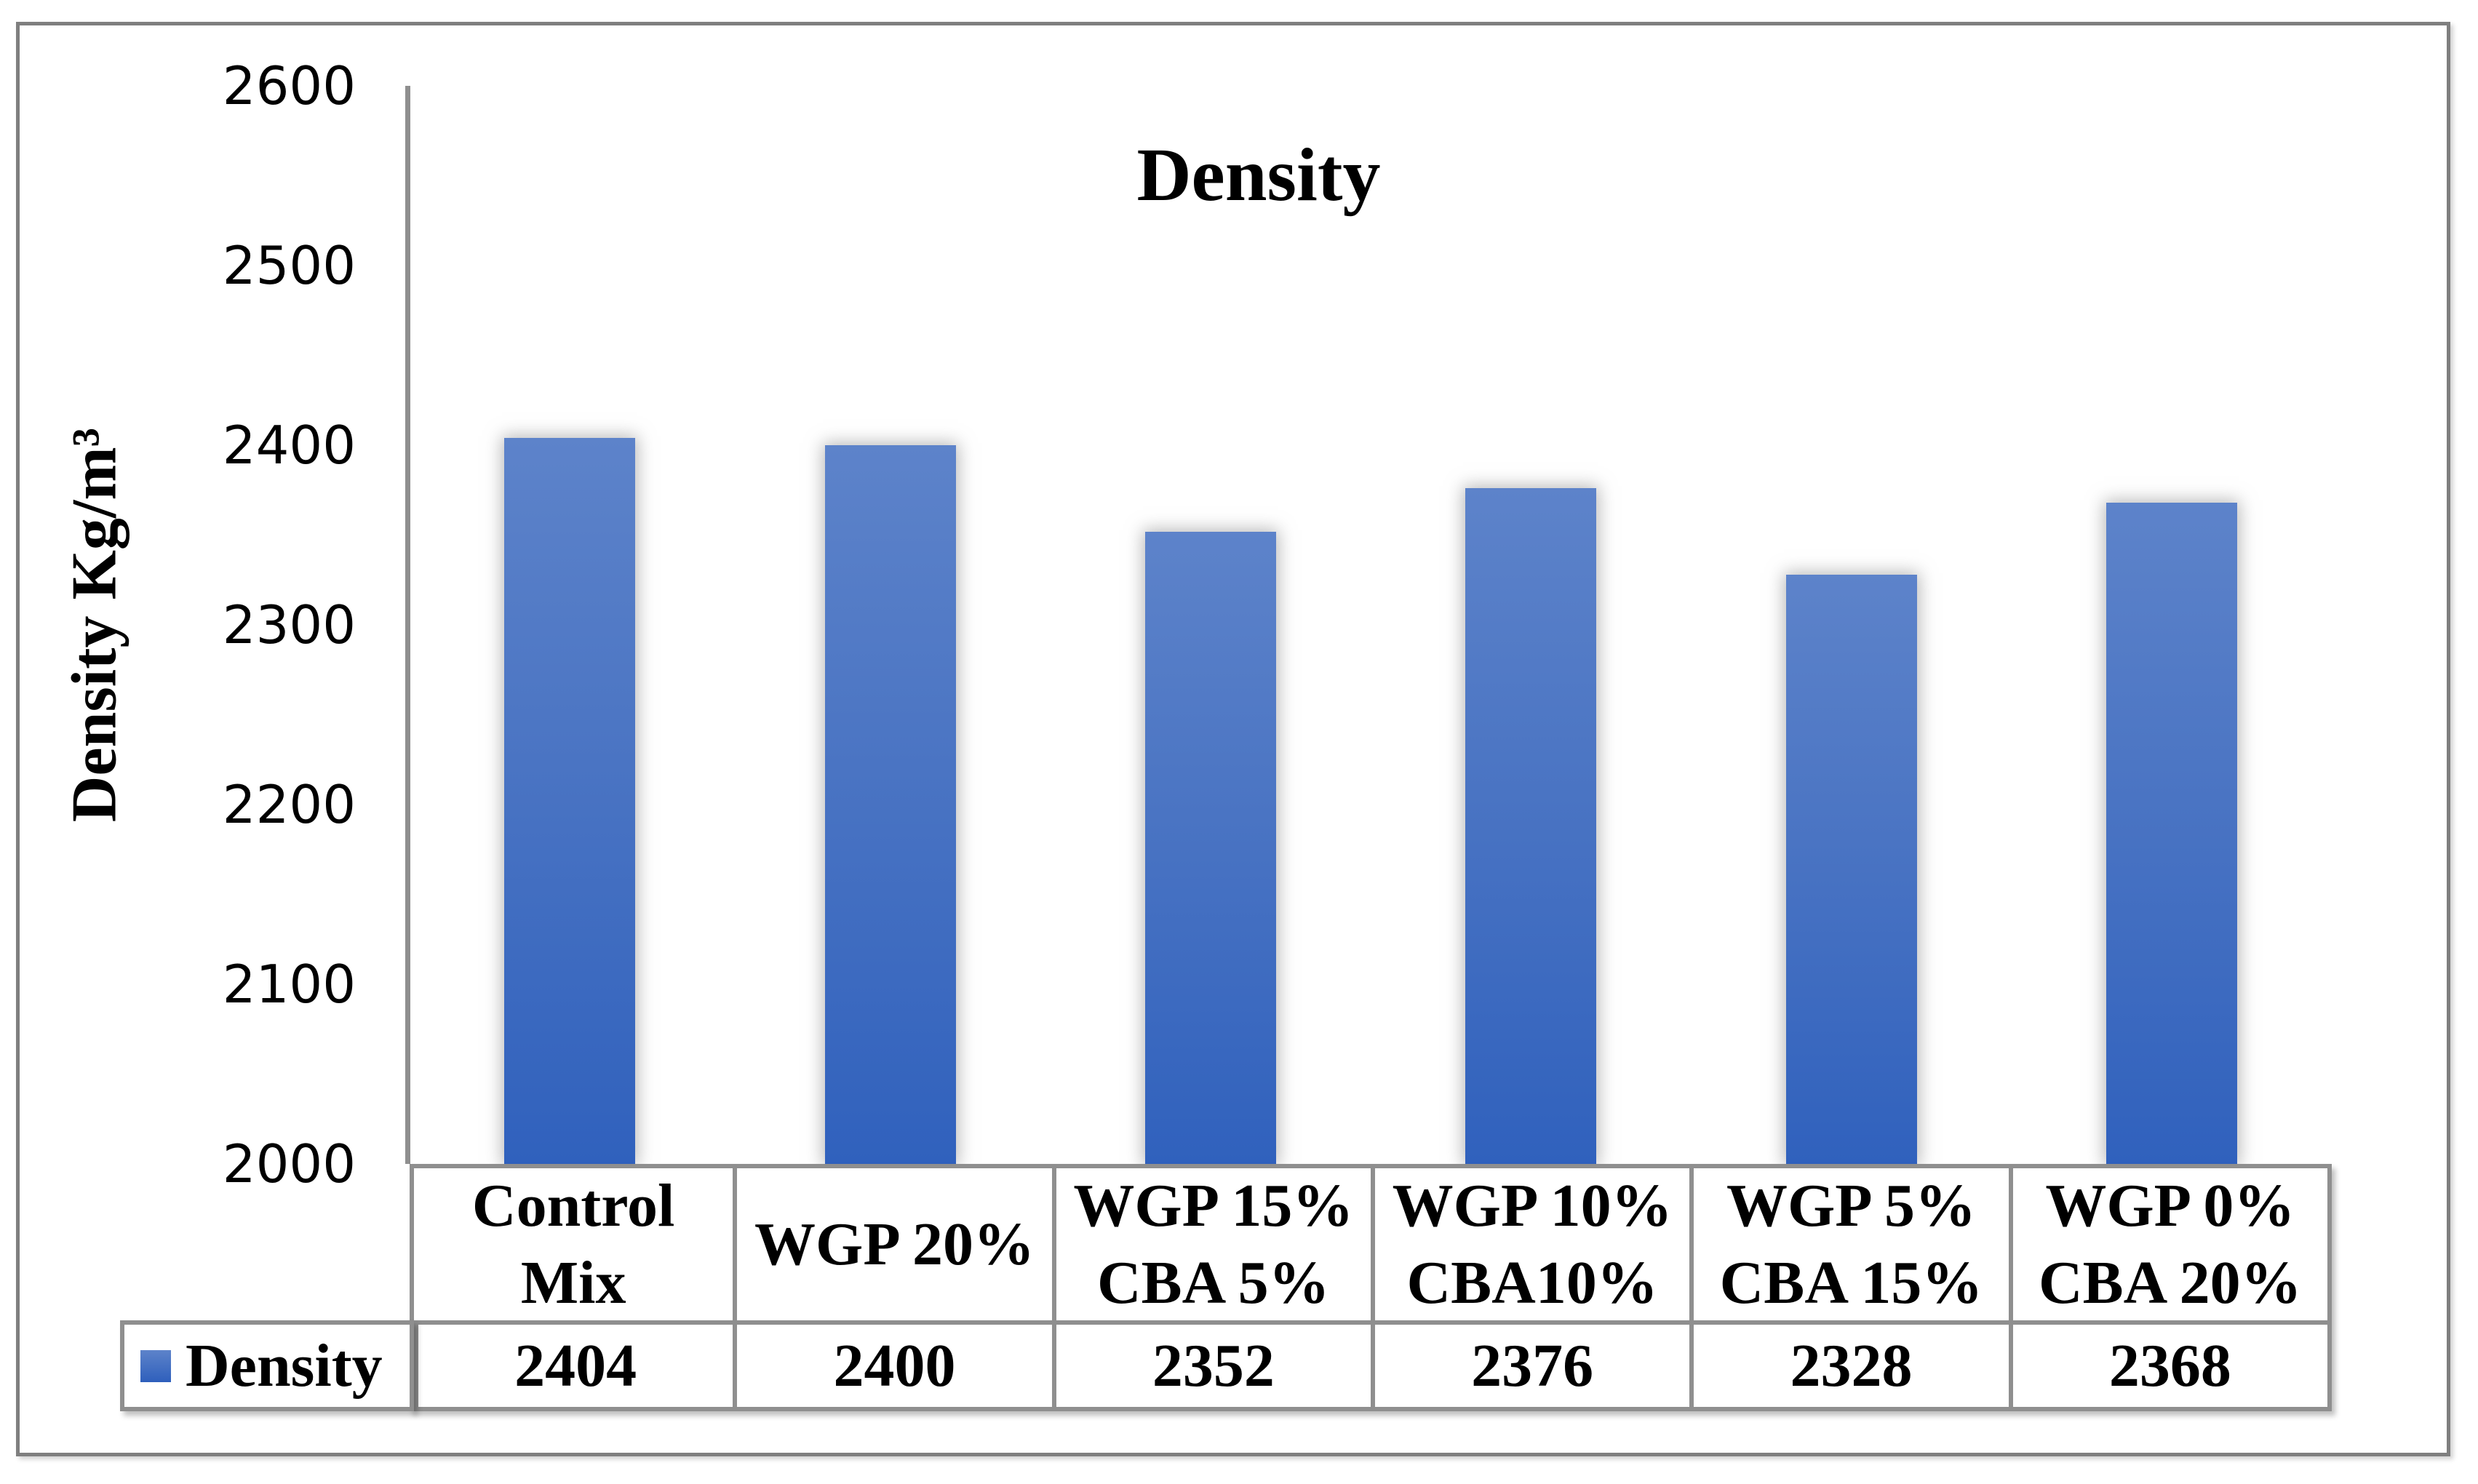 This screenshot has height=1484, width=2478. What do you see at coordinates (1849, 1363) in the screenshot?
I see `value-cell: 2328` at bounding box center [1849, 1363].